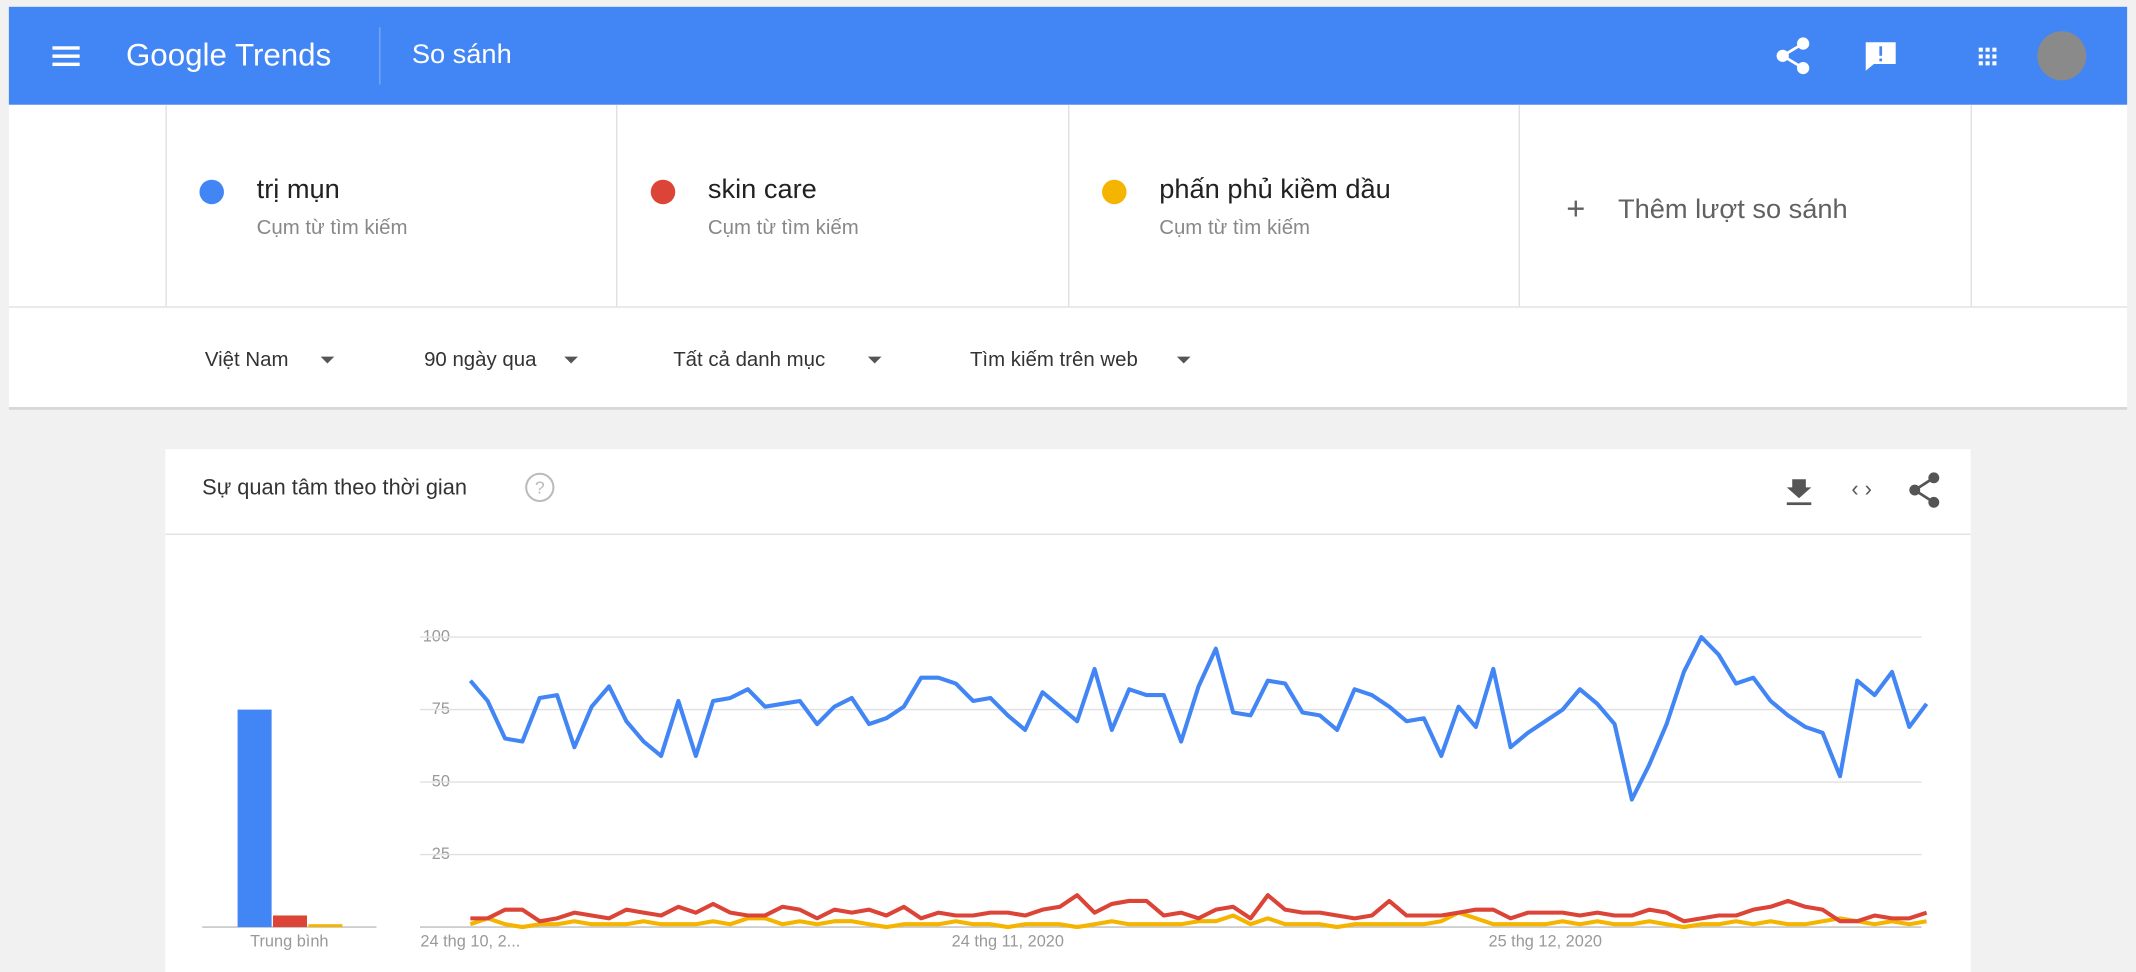 This screenshot has height=972, width=2136. I want to click on avatar, so click(2062, 56).